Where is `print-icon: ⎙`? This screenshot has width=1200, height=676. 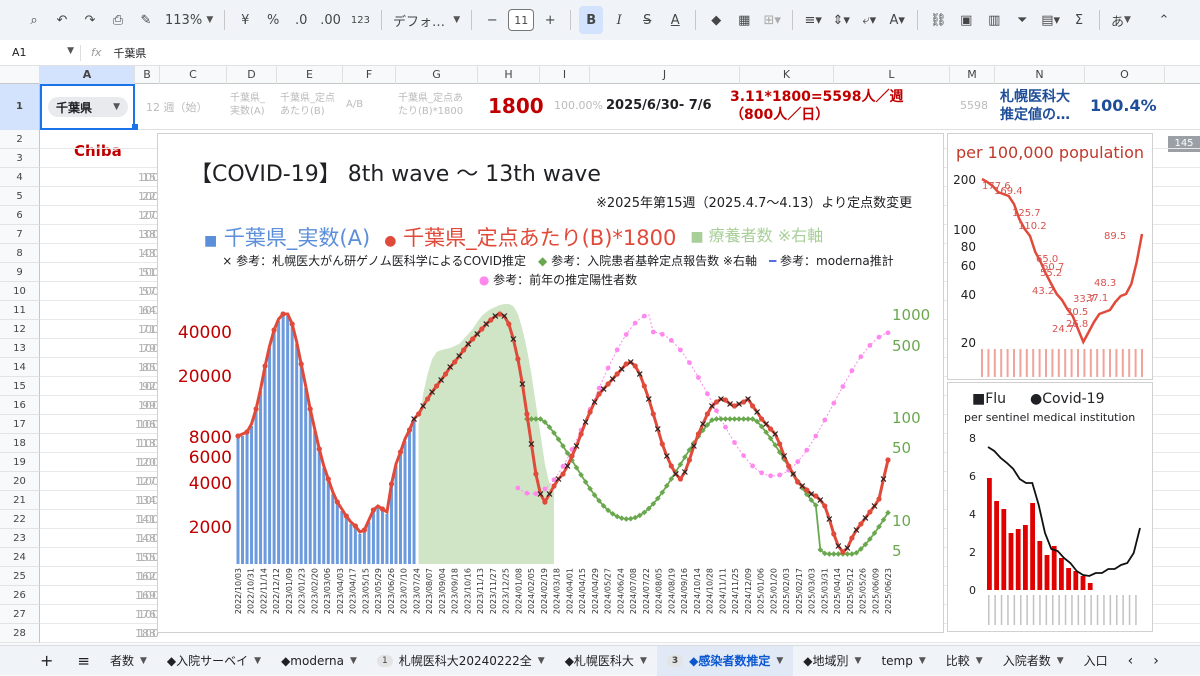
print-icon: ⎙ is located at coordinates (118, 20).